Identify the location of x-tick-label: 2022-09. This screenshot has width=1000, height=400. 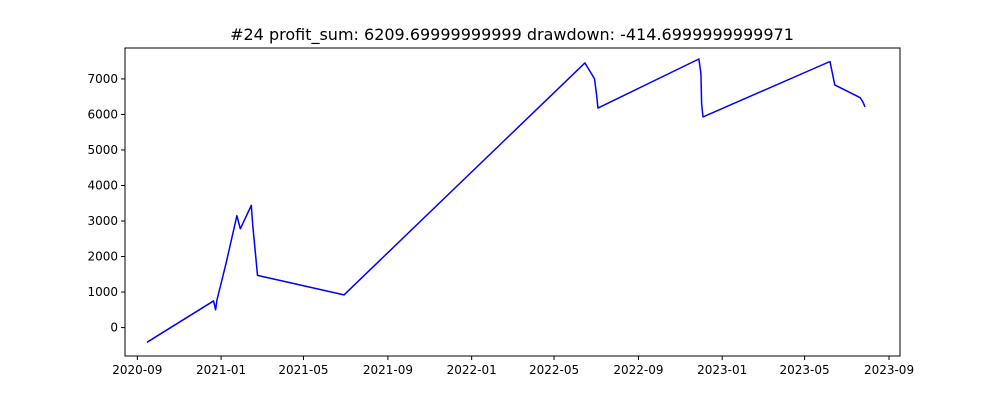
(638, 370).